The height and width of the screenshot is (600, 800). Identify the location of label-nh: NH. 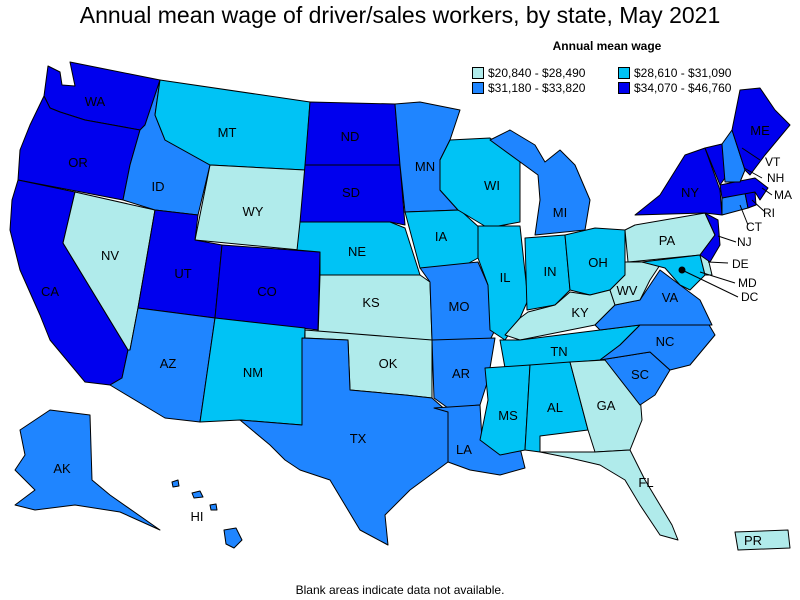
(775, 178).